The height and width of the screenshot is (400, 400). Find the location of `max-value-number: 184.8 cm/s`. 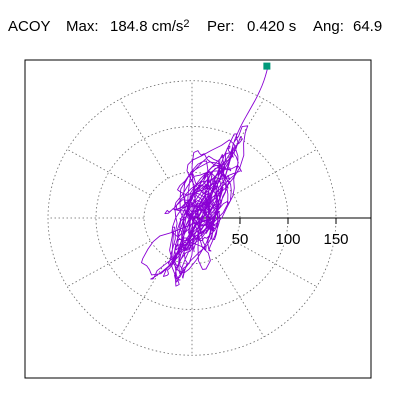

max-value-number: 184.8 cm/s is located at coordinates (147, 26).